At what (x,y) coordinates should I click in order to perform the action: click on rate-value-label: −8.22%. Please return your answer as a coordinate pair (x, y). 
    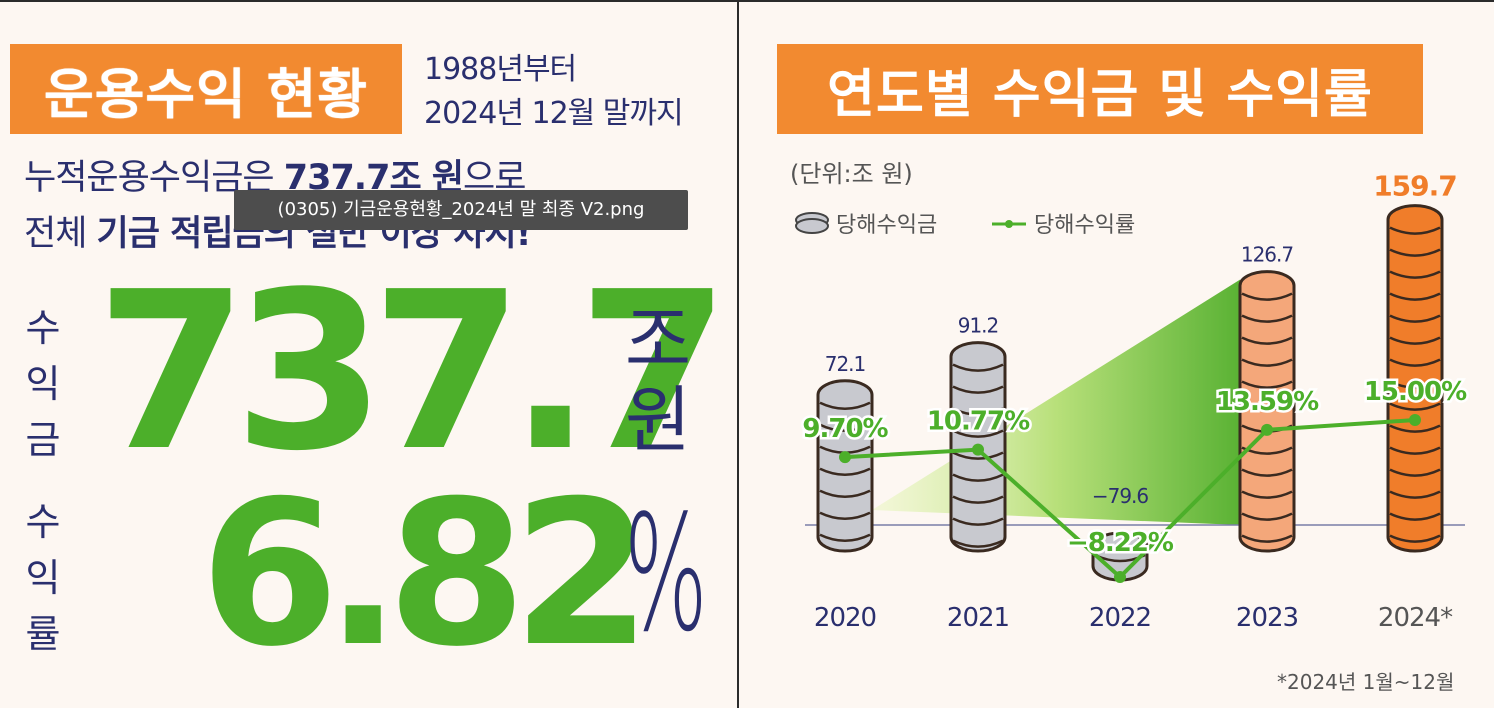
    Looking at the image, I should click on (1120, 543).